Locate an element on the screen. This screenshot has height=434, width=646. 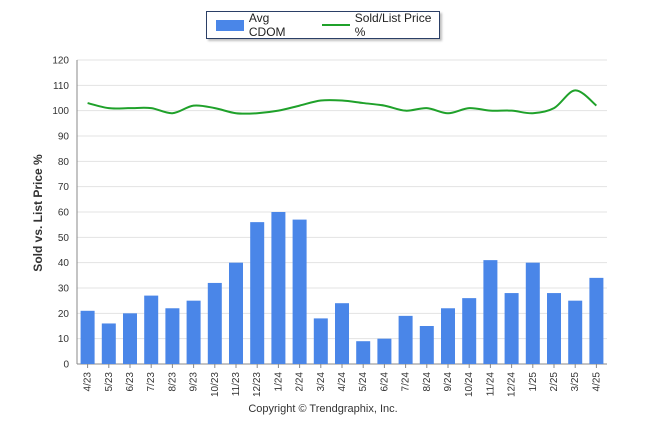
x-tick-label: 6/24 is located at coordinates (384, 382).